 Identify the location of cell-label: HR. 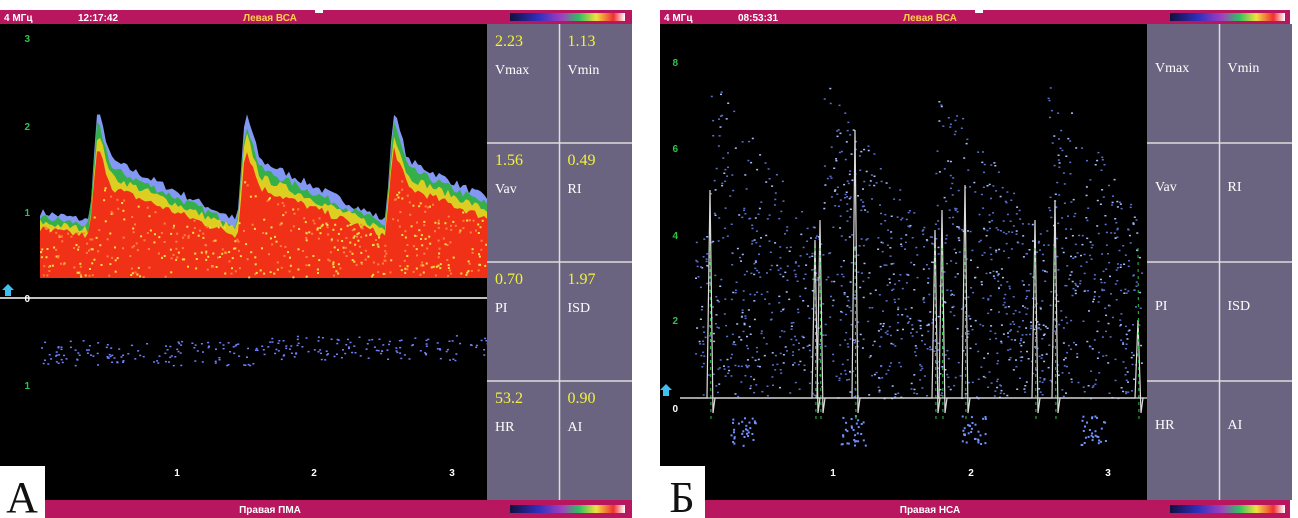
(1165, 425).